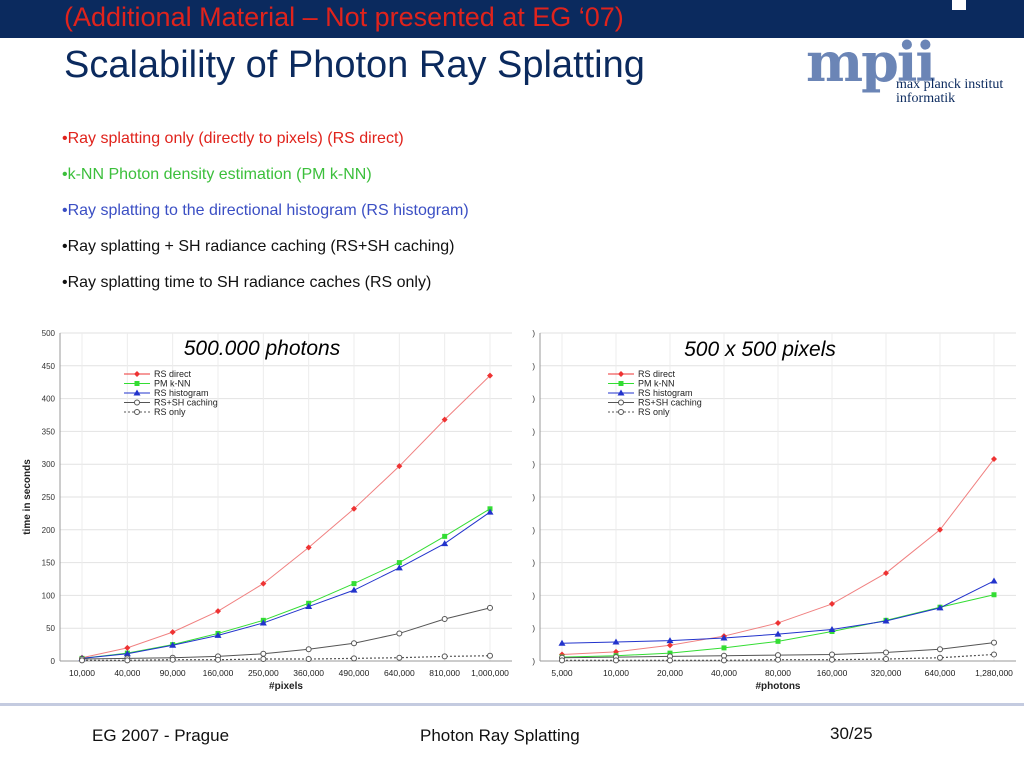 Image resolution: width=1024 pixels, height=768 pixels. Describe the element at coordinates (444, 673) in the screenshot. I see `x-tick-label: 810,000` at that location.